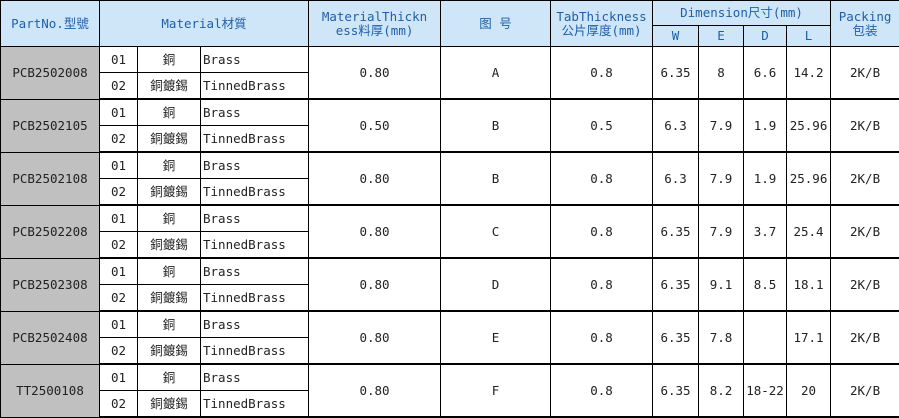 Image resolution: width=899 pixels, height=418 pixels. Describe the element at coordinates (496, 390) in the screenshot. I see `drawing: F` at that location.